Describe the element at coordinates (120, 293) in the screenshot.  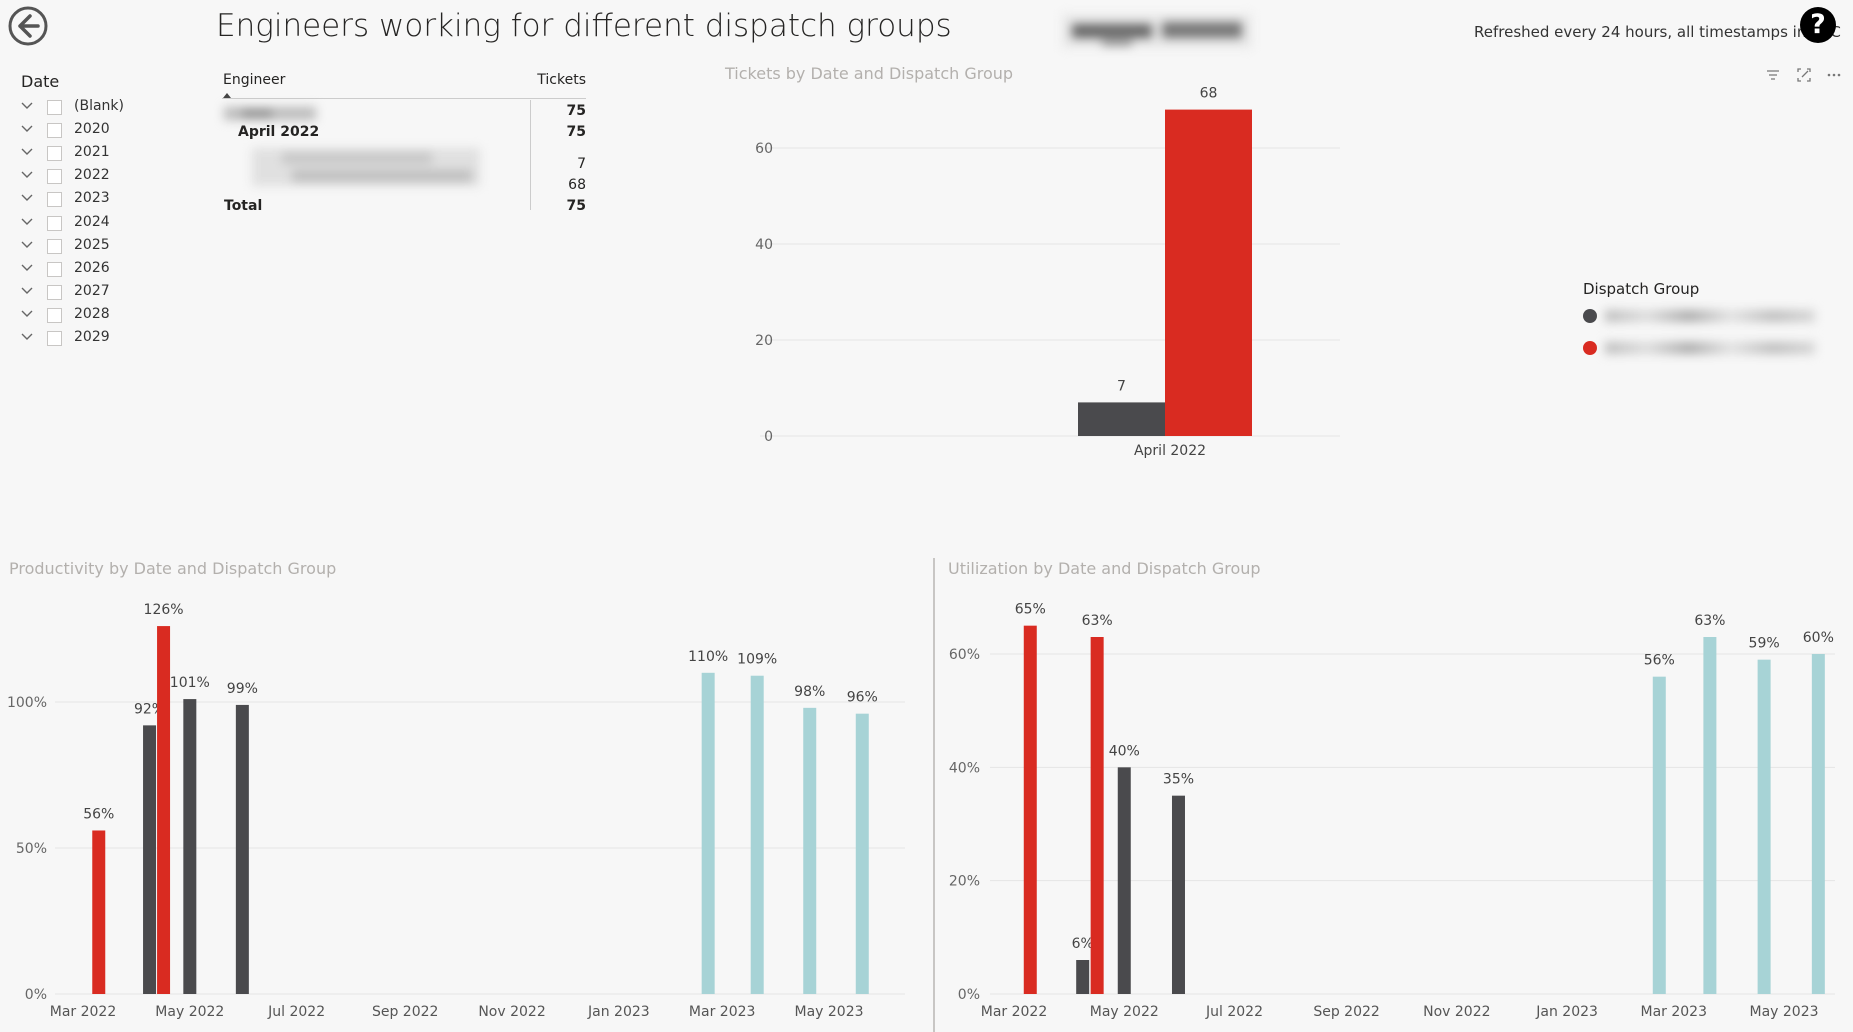
I see `date-slicer-item: 2027` at that location.